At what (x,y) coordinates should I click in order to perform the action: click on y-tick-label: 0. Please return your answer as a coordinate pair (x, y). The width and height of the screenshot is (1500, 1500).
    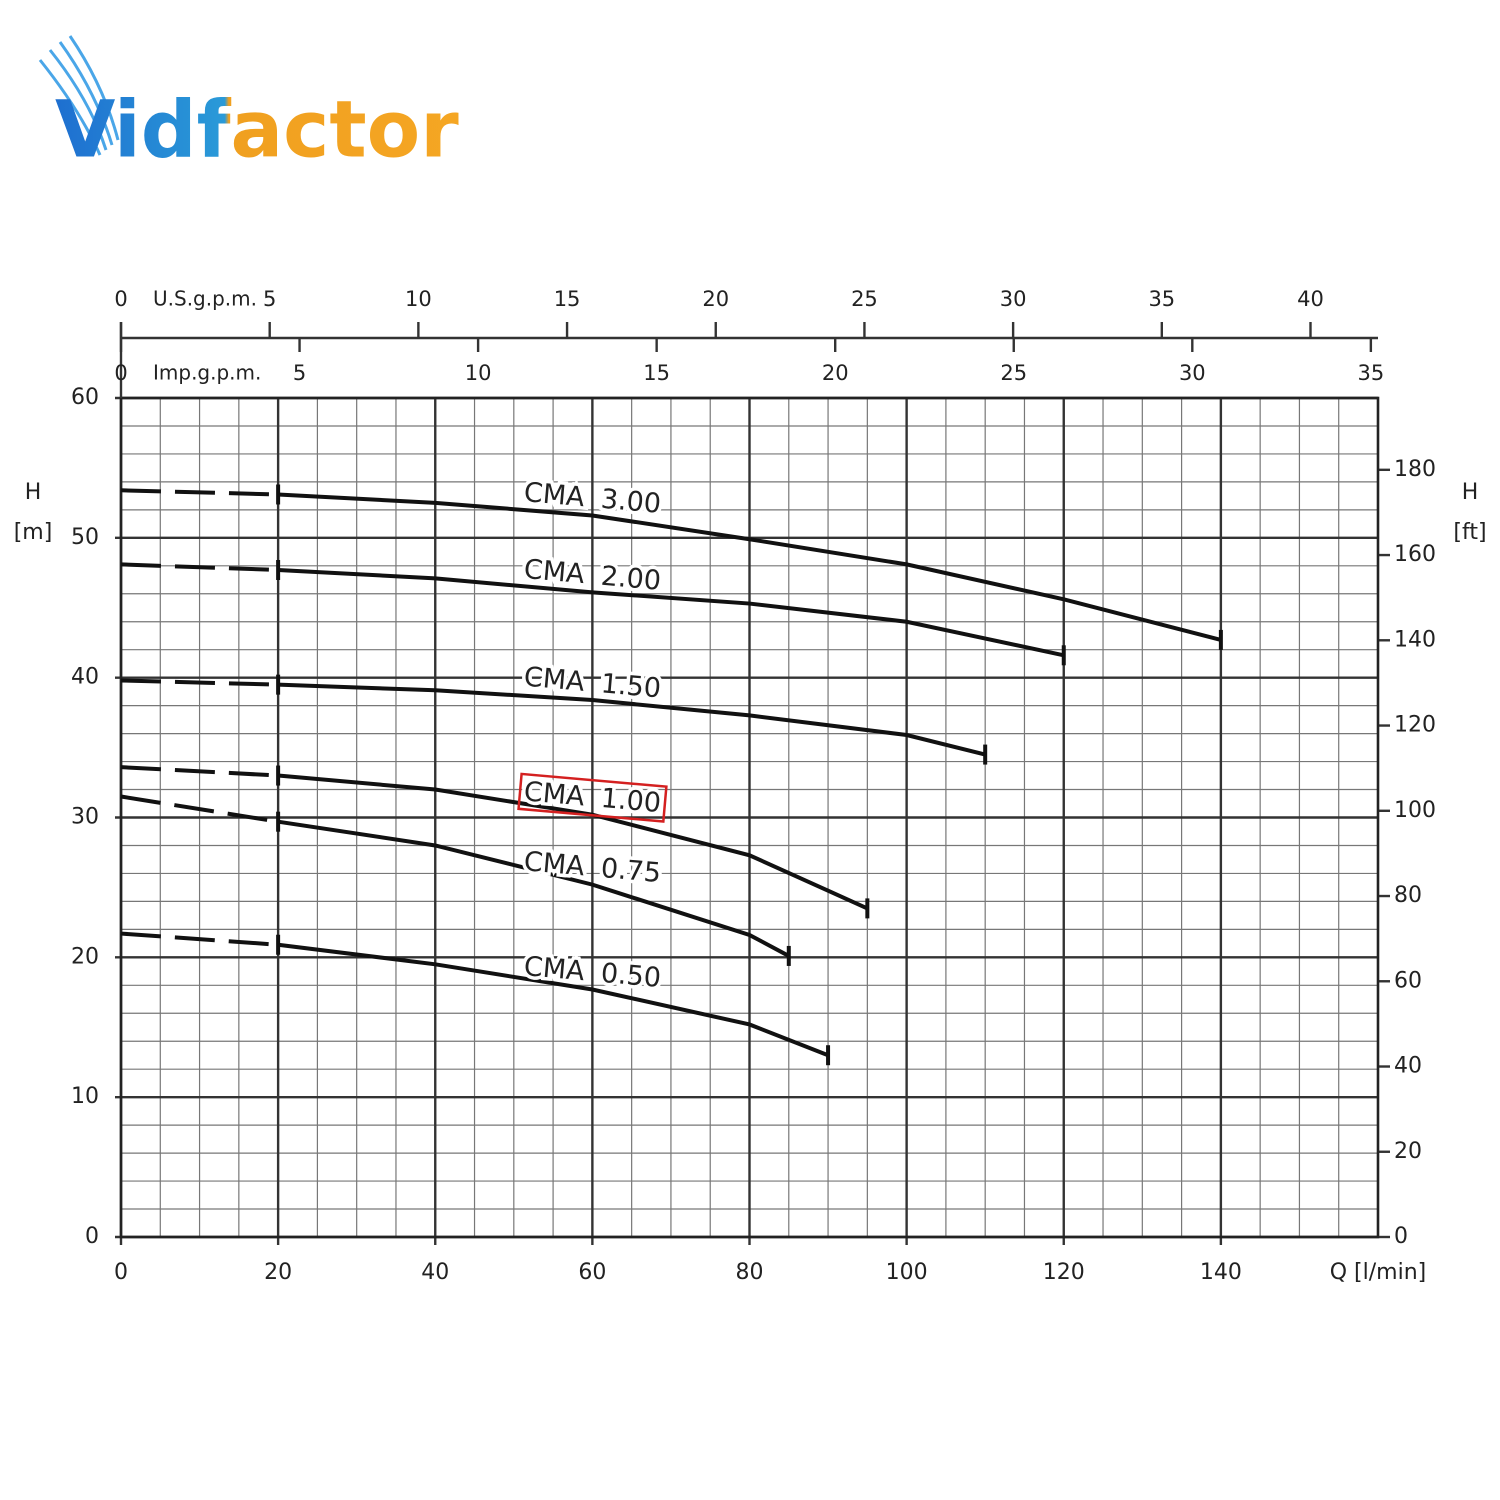
    Looking at the image, I should click on (92, 1236).